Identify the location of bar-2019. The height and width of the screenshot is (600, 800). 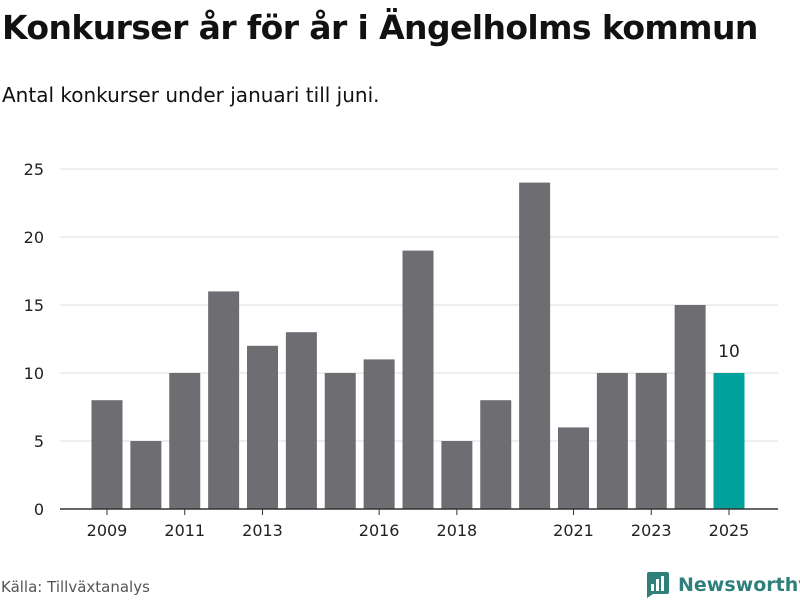
(496, 454).